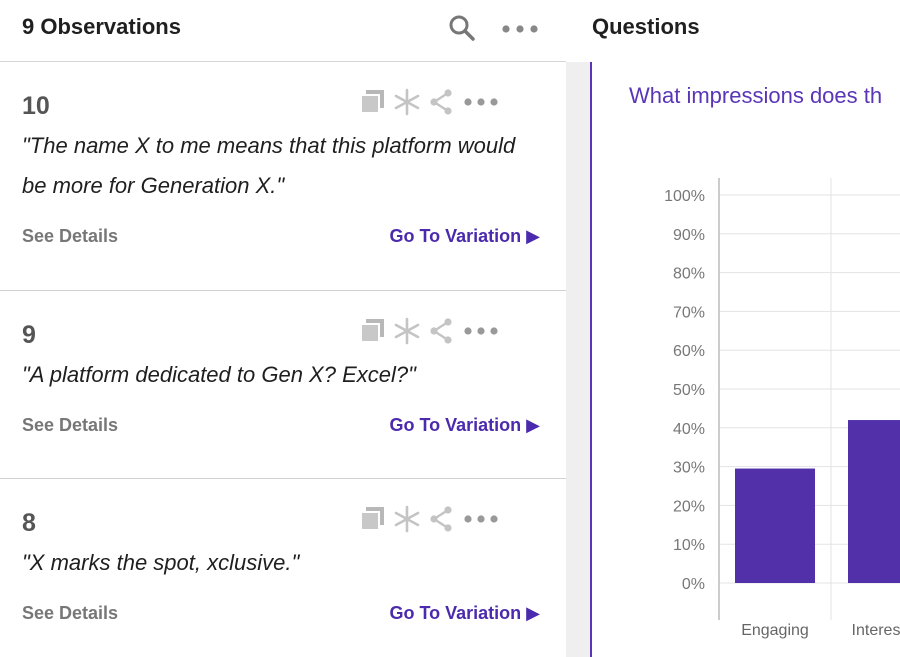  What do you see at coordinates (689, 235) in the screenshot?
I see `y-tick-label: 90%` at bounding box center [689, 235].